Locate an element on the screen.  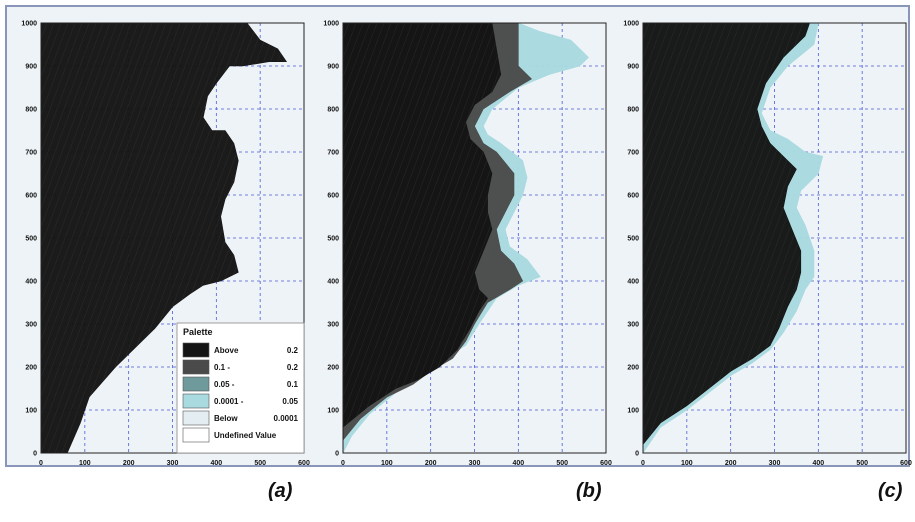
legend-entry-value: 0.1 is located at coordinates (293, 384).